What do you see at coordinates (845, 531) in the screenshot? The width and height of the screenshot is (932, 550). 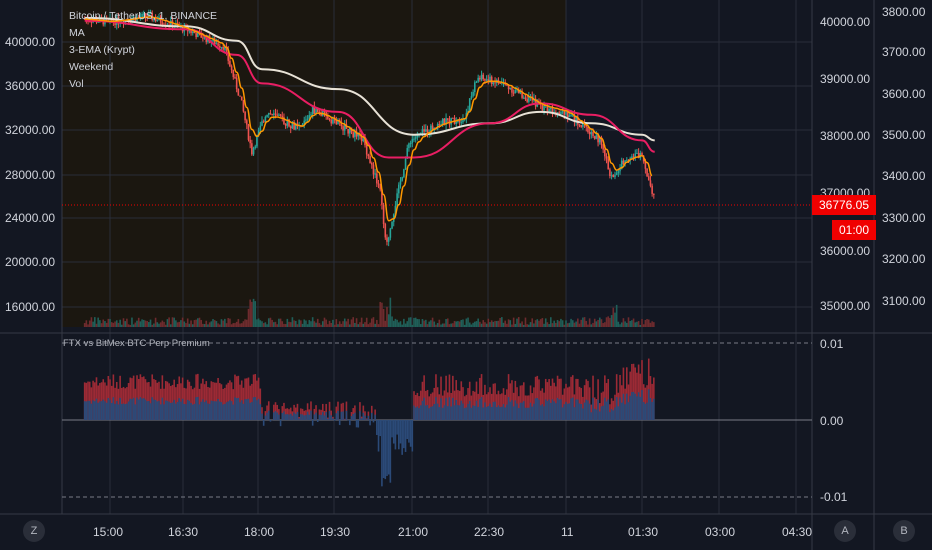 I see `auto-scale-button: A` at bounding box center [845, 531].